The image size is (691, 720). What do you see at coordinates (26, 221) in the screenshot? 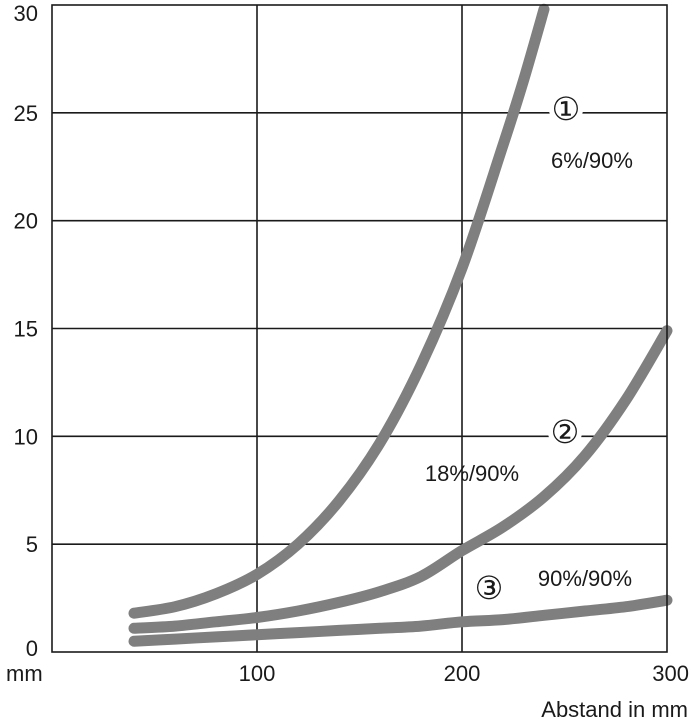
I see `y-tick-label: 20` at bounding box center [26, 221].